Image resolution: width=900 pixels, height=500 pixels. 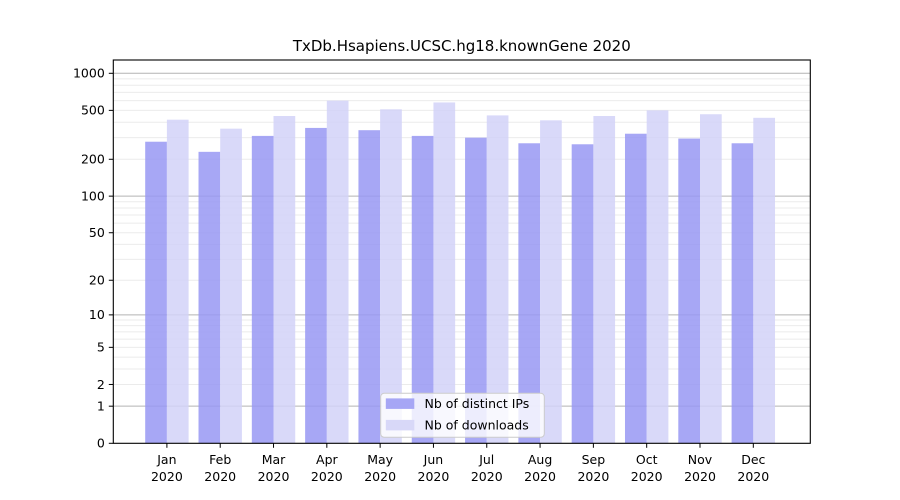 What do you see at coordinates (476, 290) in the screenshot?
I see `bar-jul-distinct-ips` at bounding box center [476, 290].